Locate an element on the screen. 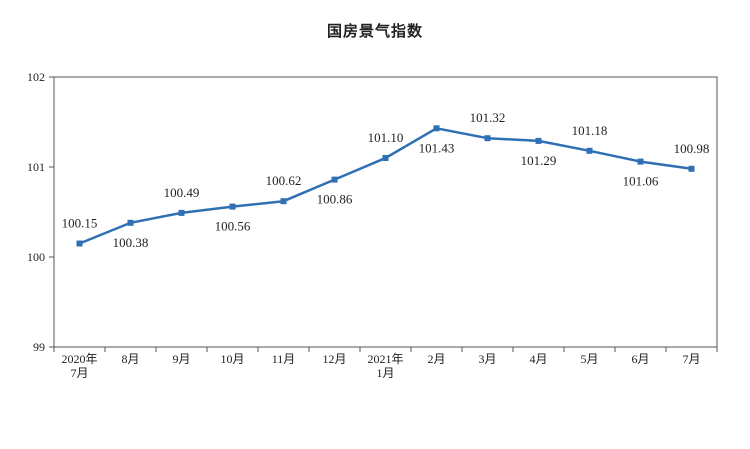 This screenshot has height=449, width=750. x-axis: 2020年 7月 8月 9月 10月 11月 12月 2021年 1月 2月 3月 4月 5月 6月 7月 is located at coordinates (385, 363).